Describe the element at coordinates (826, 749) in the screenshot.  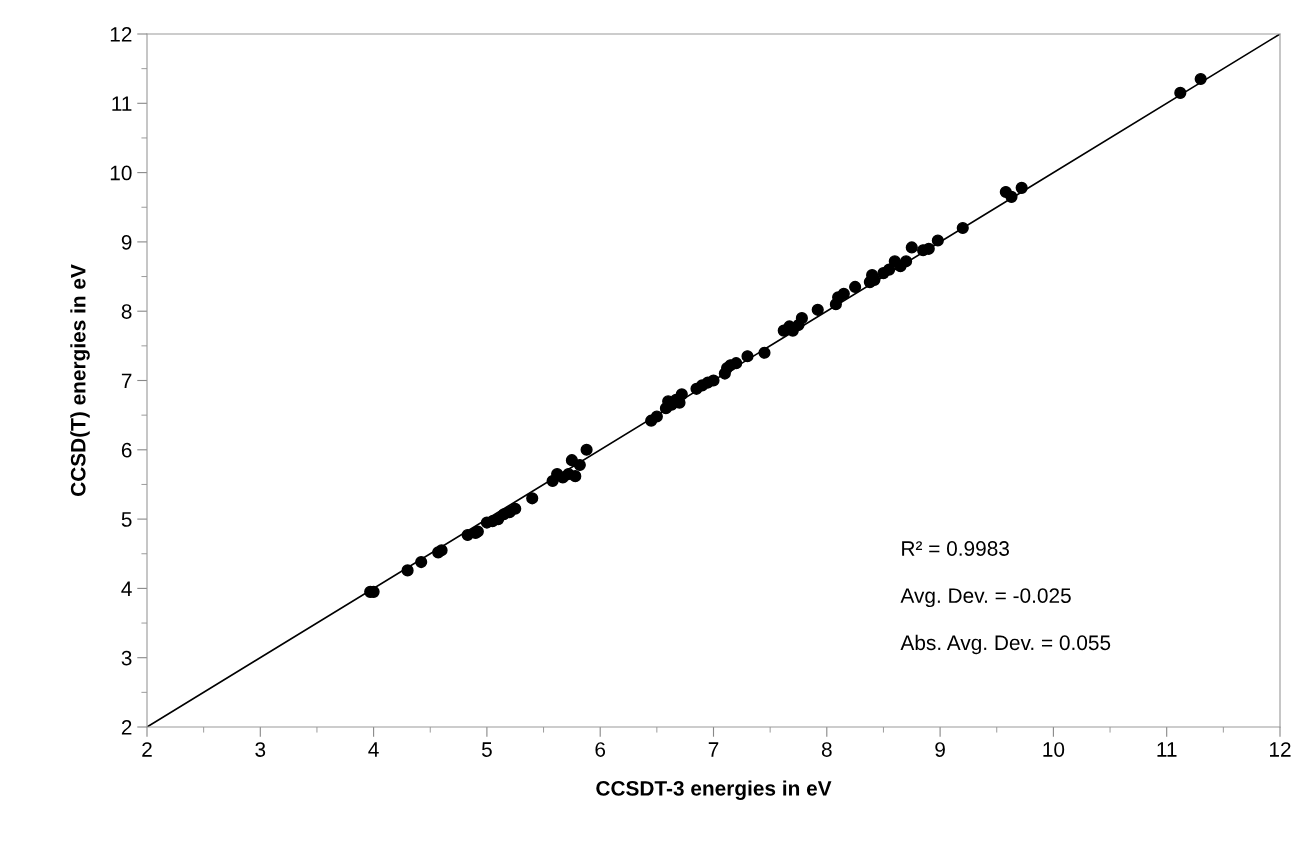
I see `x-tick-label: 8` at that location.